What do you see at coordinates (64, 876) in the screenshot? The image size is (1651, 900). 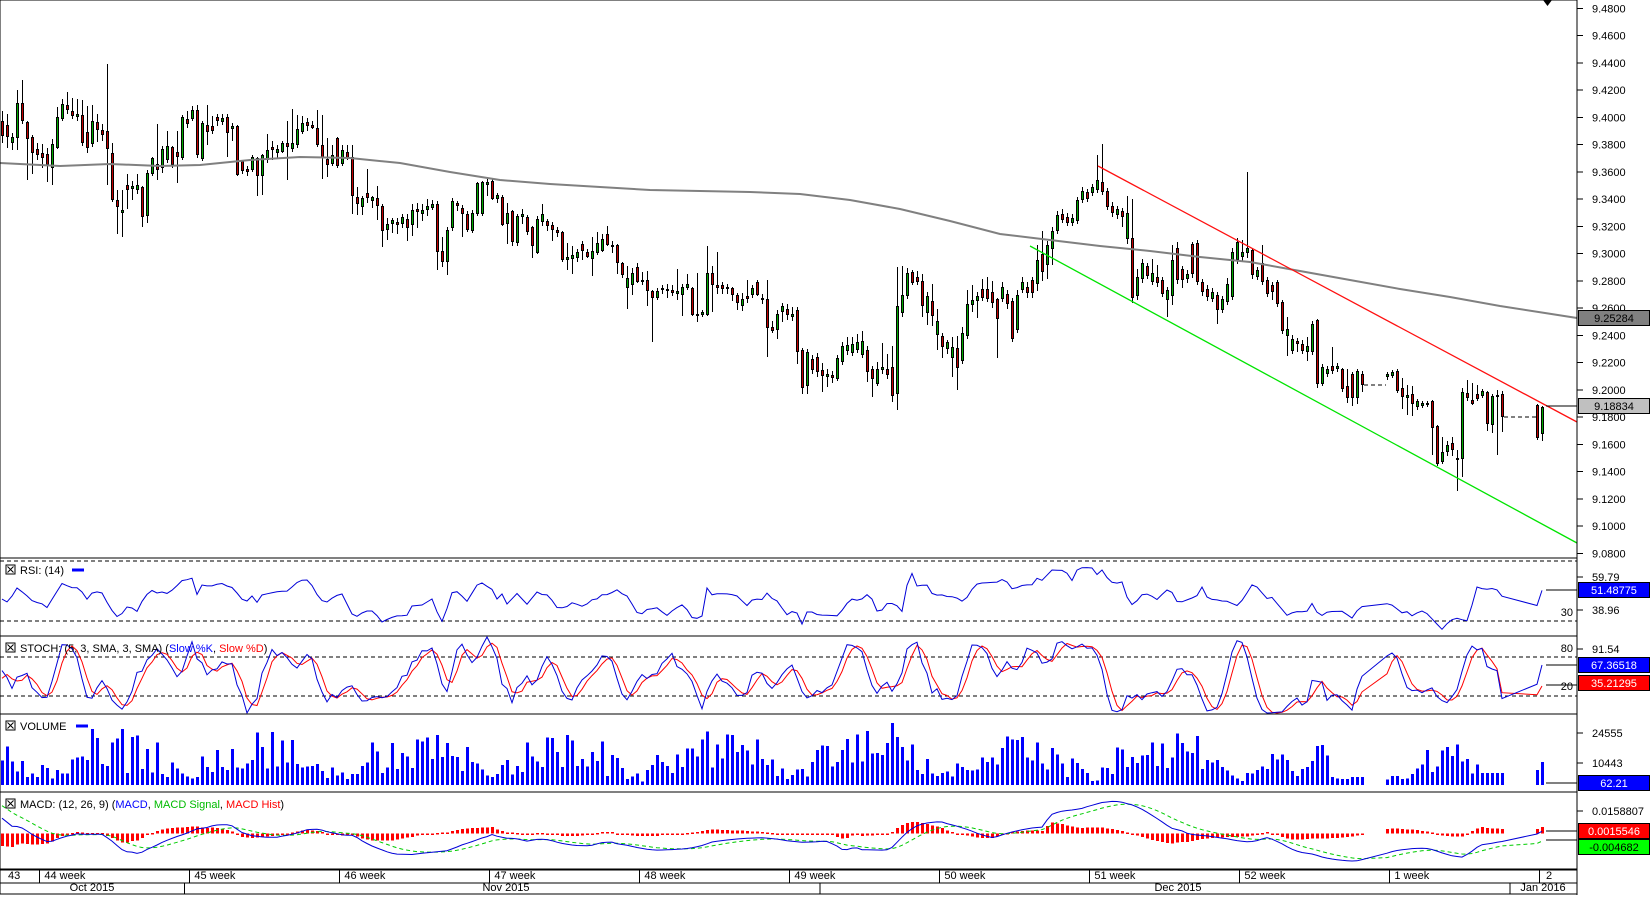 I see `svg-text: 44 week` at bounding box center [64, 876].